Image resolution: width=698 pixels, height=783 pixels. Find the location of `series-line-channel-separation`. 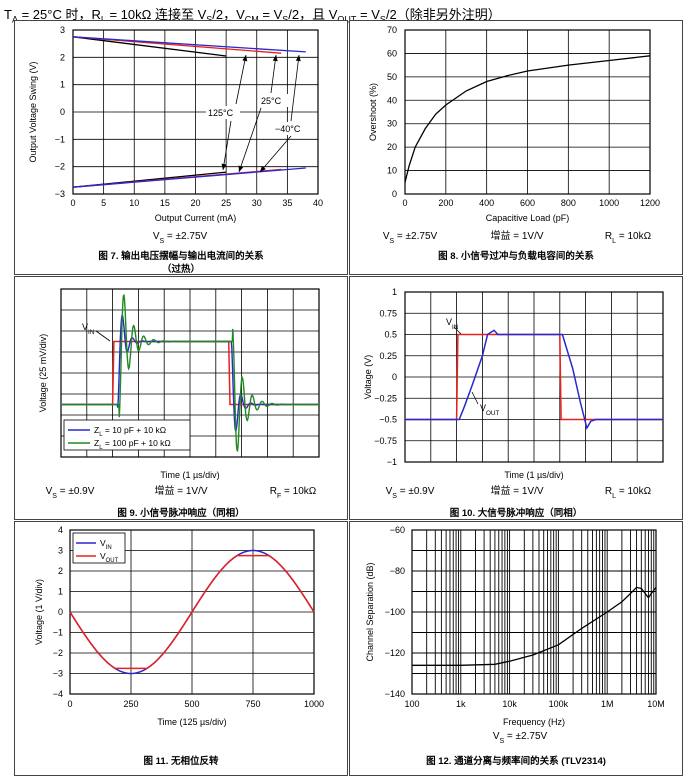

series-line-channel-separation is located at coordinates (534, 626).